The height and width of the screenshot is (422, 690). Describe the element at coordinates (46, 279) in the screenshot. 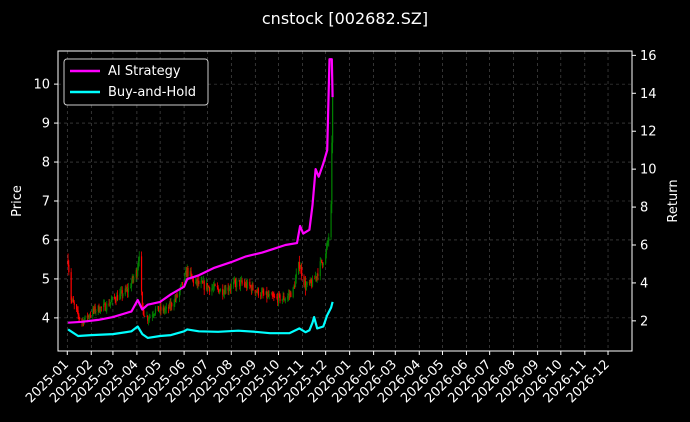

I see `y-tick-label: 5` at that location.